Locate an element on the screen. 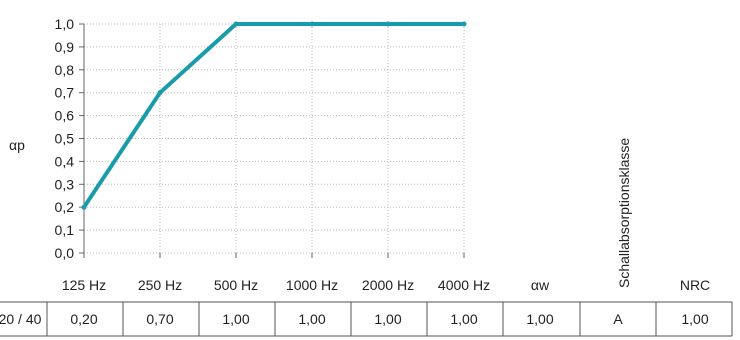 The image size is (740, 340). y-tick-label: 0,5 is located at coordinates (65, 139).